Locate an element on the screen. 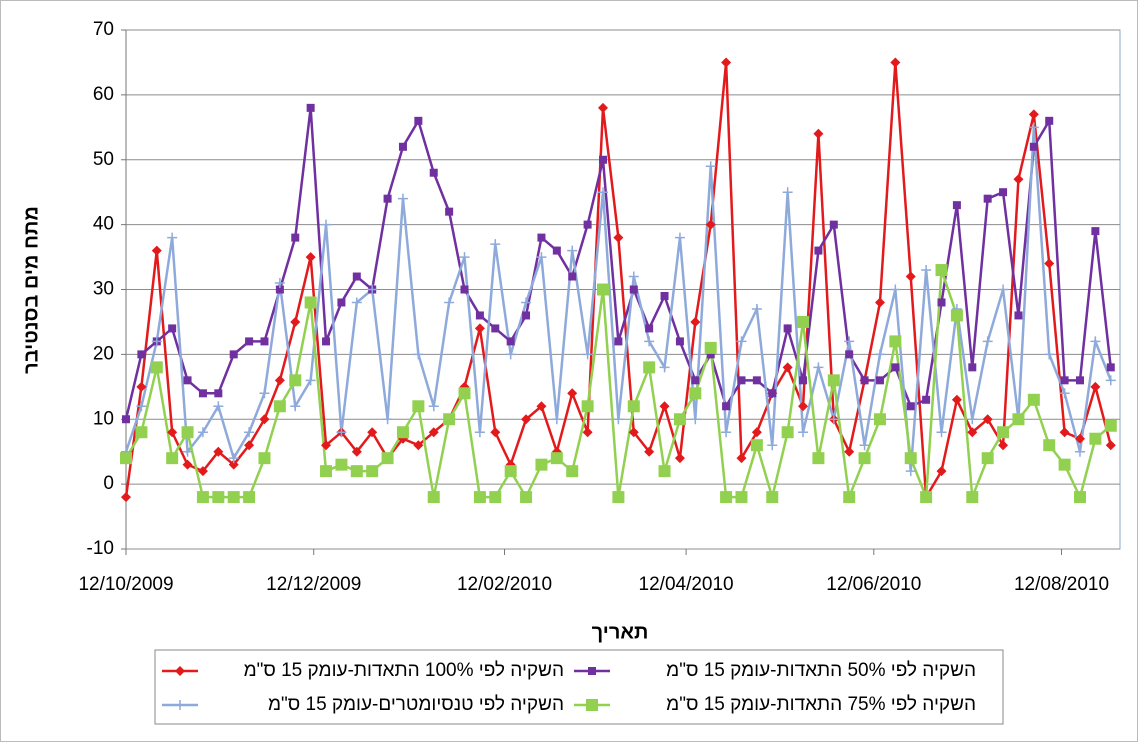  y-tick-label: 0 is located at coordinates (108, 483).